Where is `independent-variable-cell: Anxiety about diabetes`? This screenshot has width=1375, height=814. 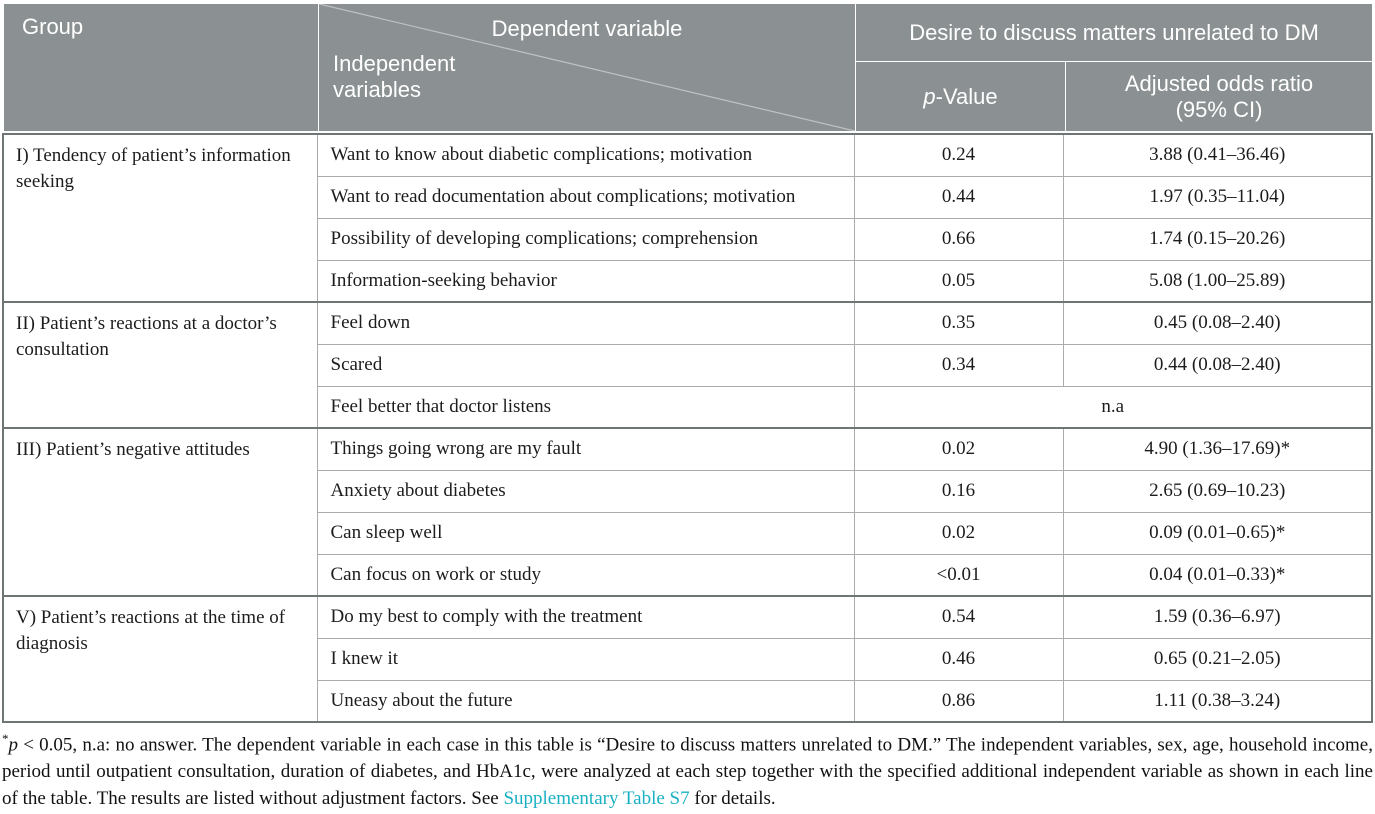 independent-variable-cell: Anxiety about diabetes is located at coordinates (585, 491).